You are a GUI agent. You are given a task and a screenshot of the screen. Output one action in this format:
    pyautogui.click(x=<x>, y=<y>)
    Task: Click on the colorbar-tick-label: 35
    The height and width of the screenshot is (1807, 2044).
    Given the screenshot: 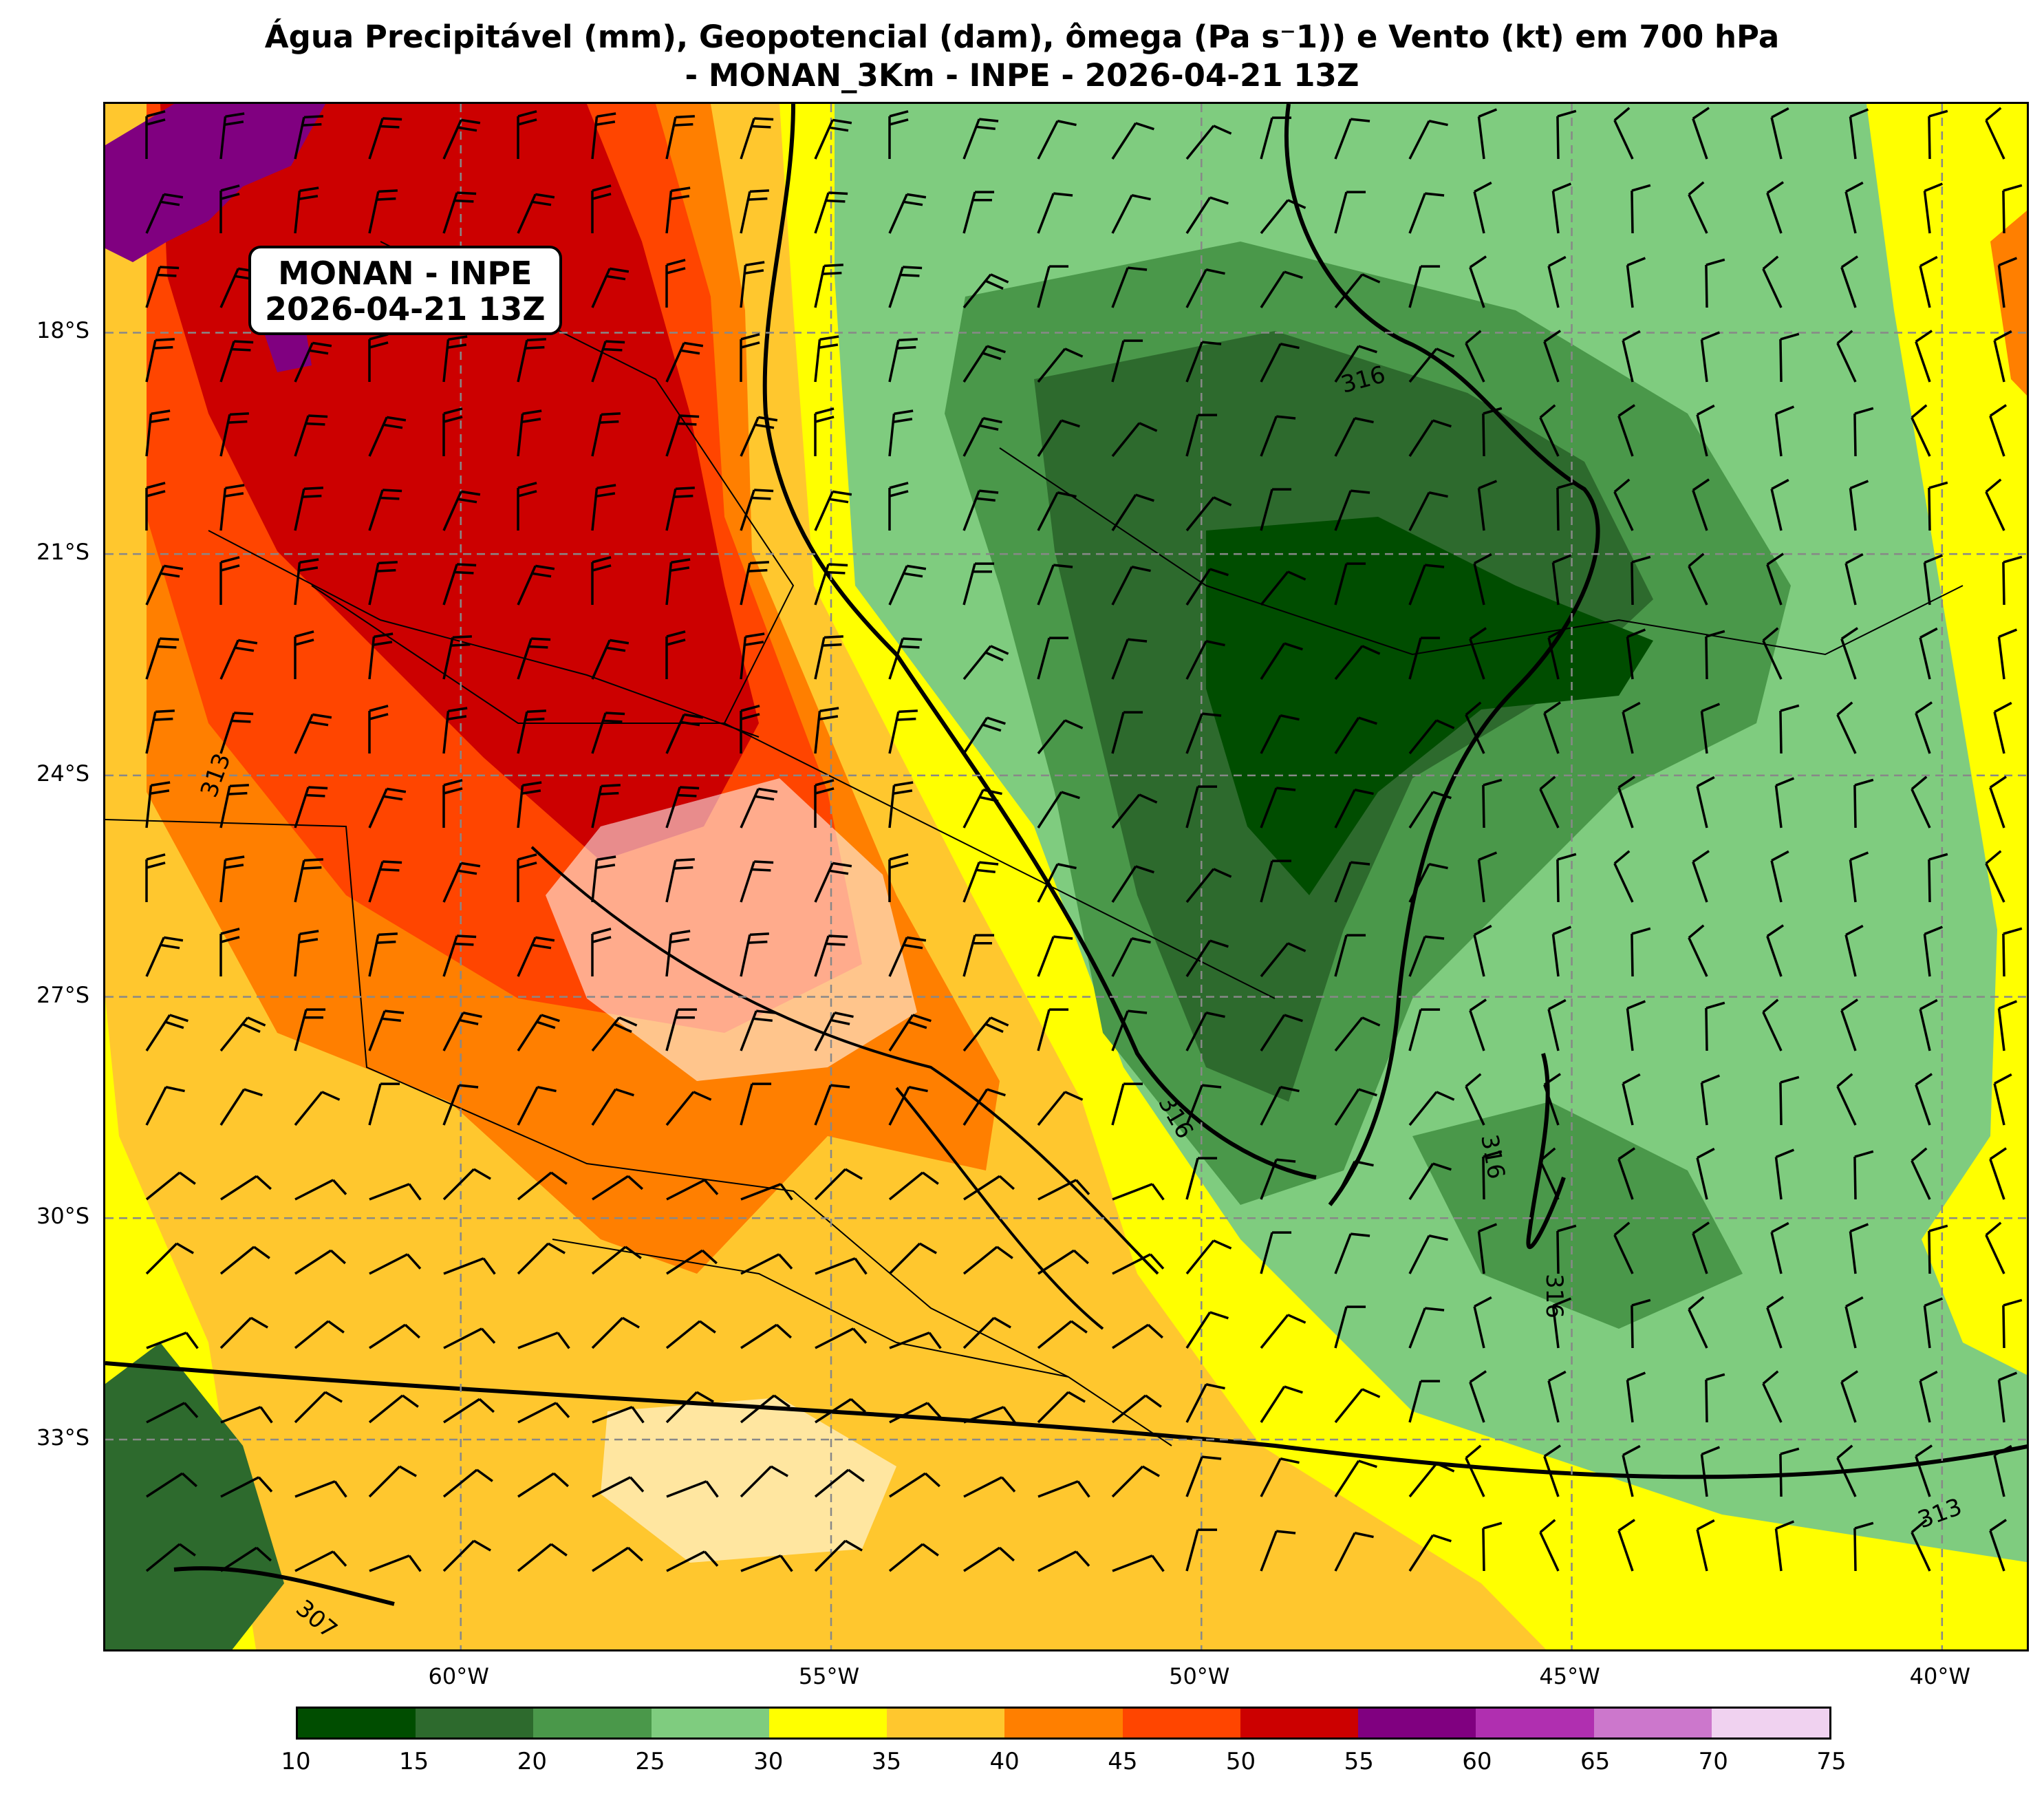 What is the action you would take?
    pyautogui.click(x=886, y=1761)
    